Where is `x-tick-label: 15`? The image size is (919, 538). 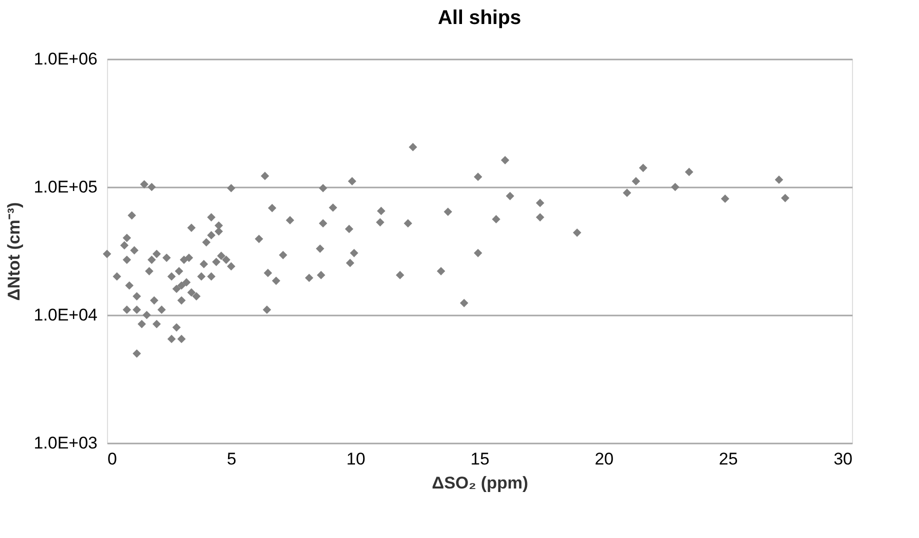 x-tick-label: 15 is located at coordinates (480, 459).